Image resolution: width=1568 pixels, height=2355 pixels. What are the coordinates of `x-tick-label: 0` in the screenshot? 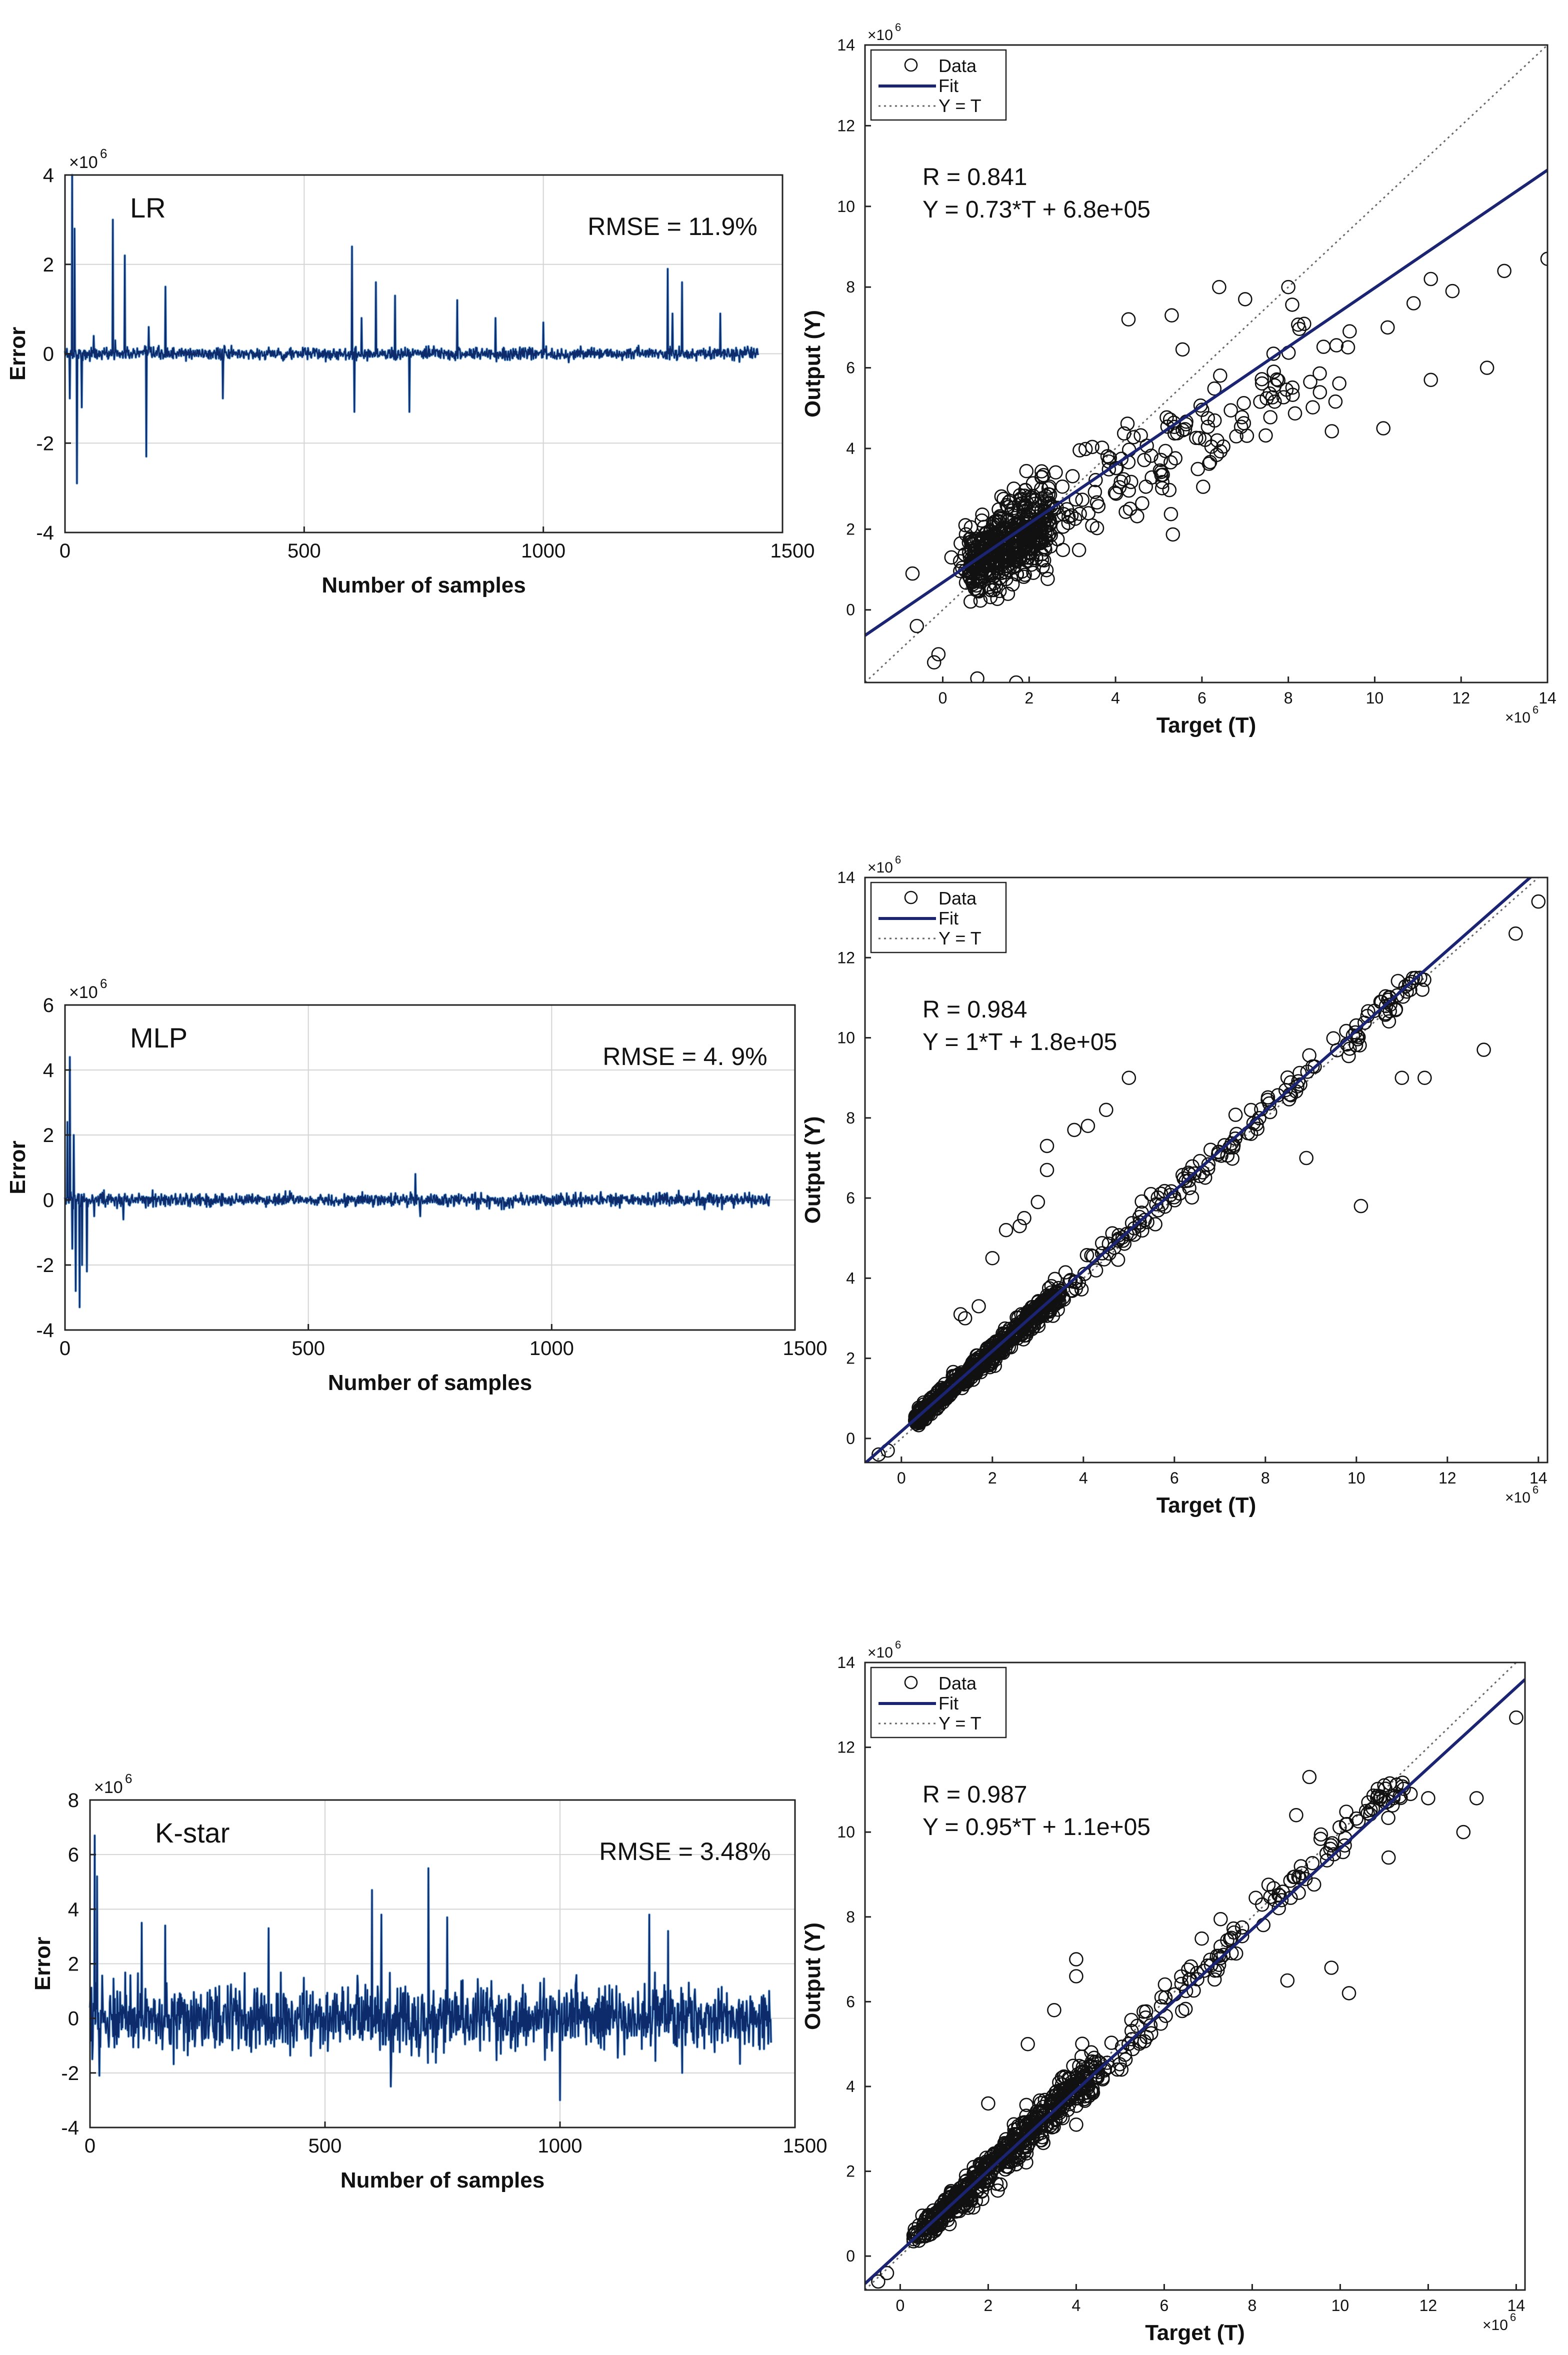 It's located at (901, 1478).